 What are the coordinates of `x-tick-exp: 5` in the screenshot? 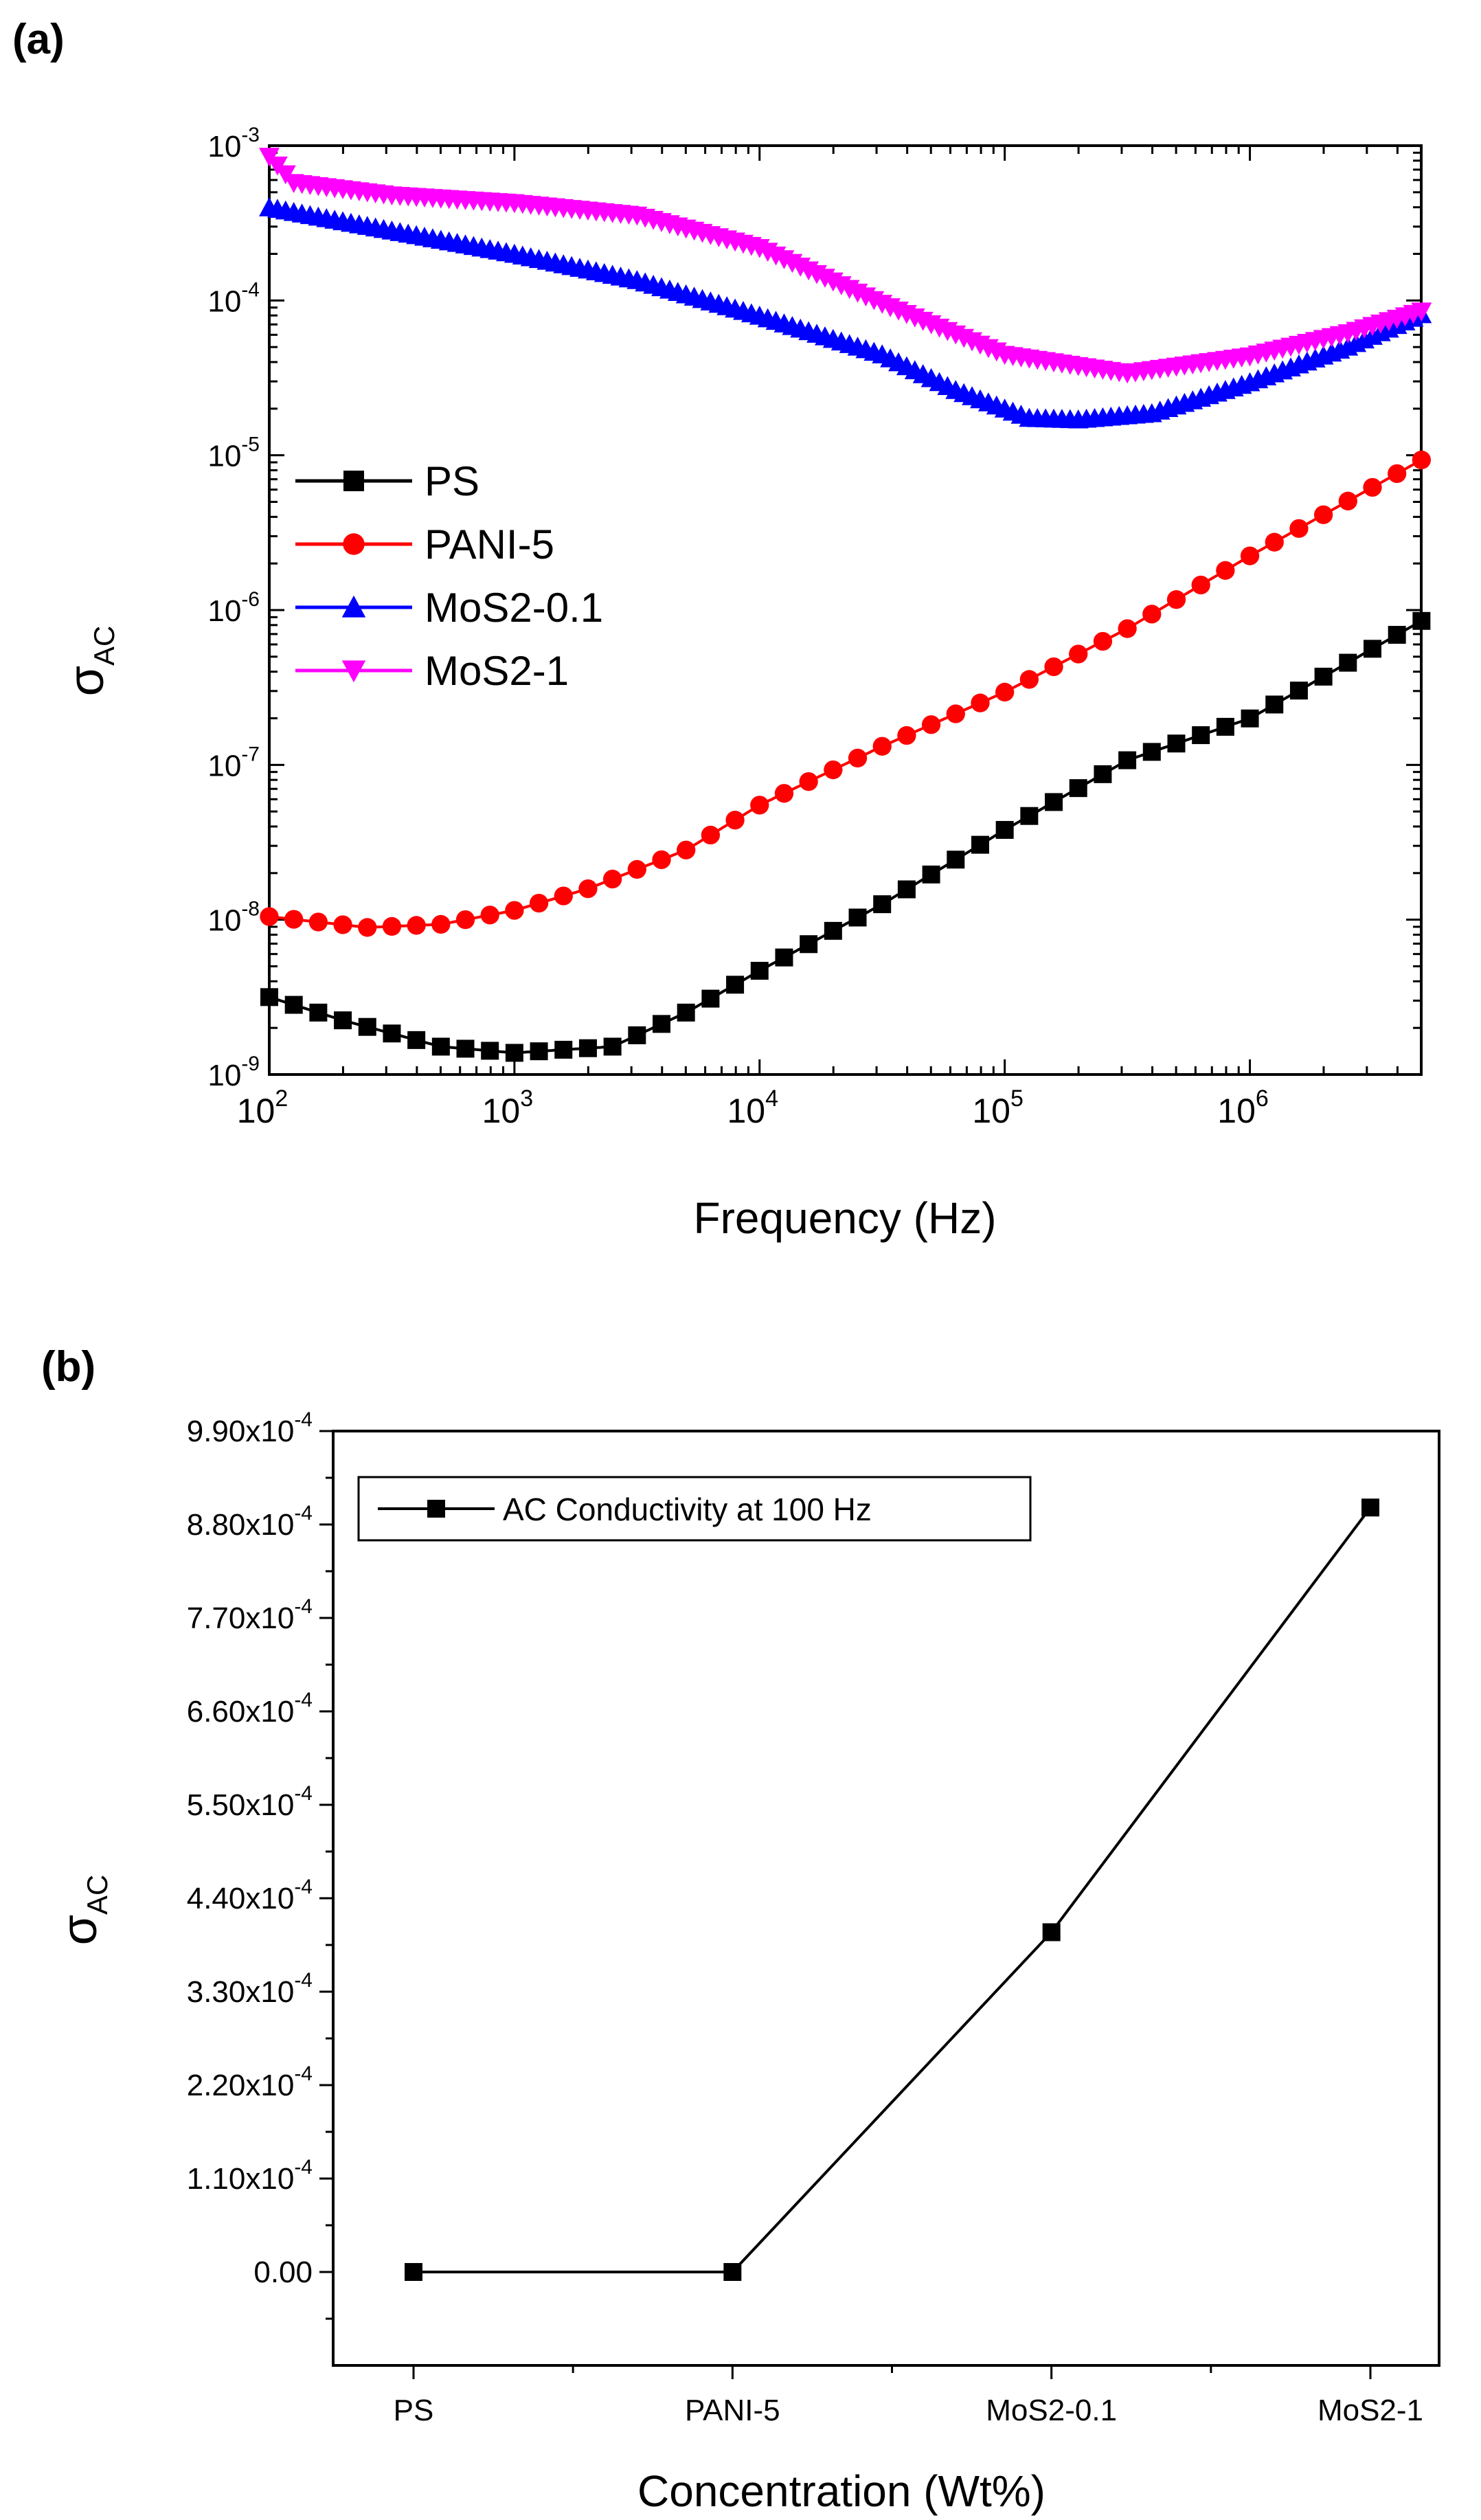 It's located at (1017, 1098).